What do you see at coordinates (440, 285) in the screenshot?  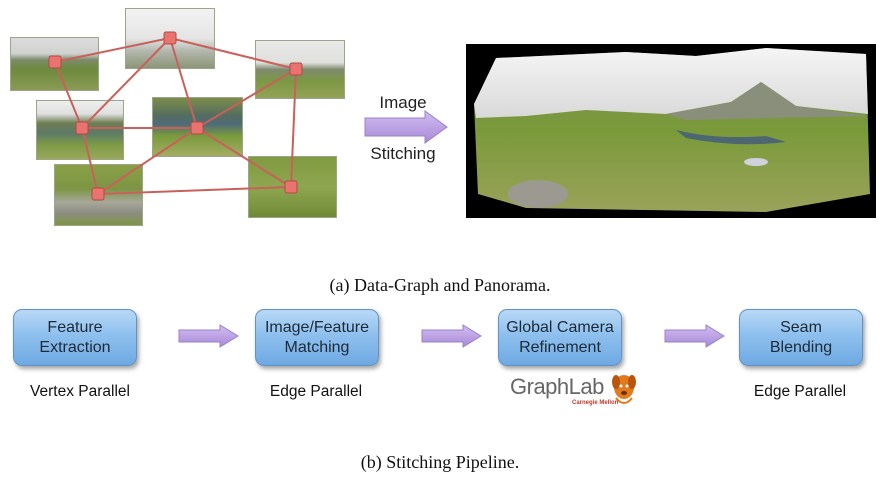 I see `caption-a: (a) Data-Graph and Panorama.` at bounding box center [440, 285].